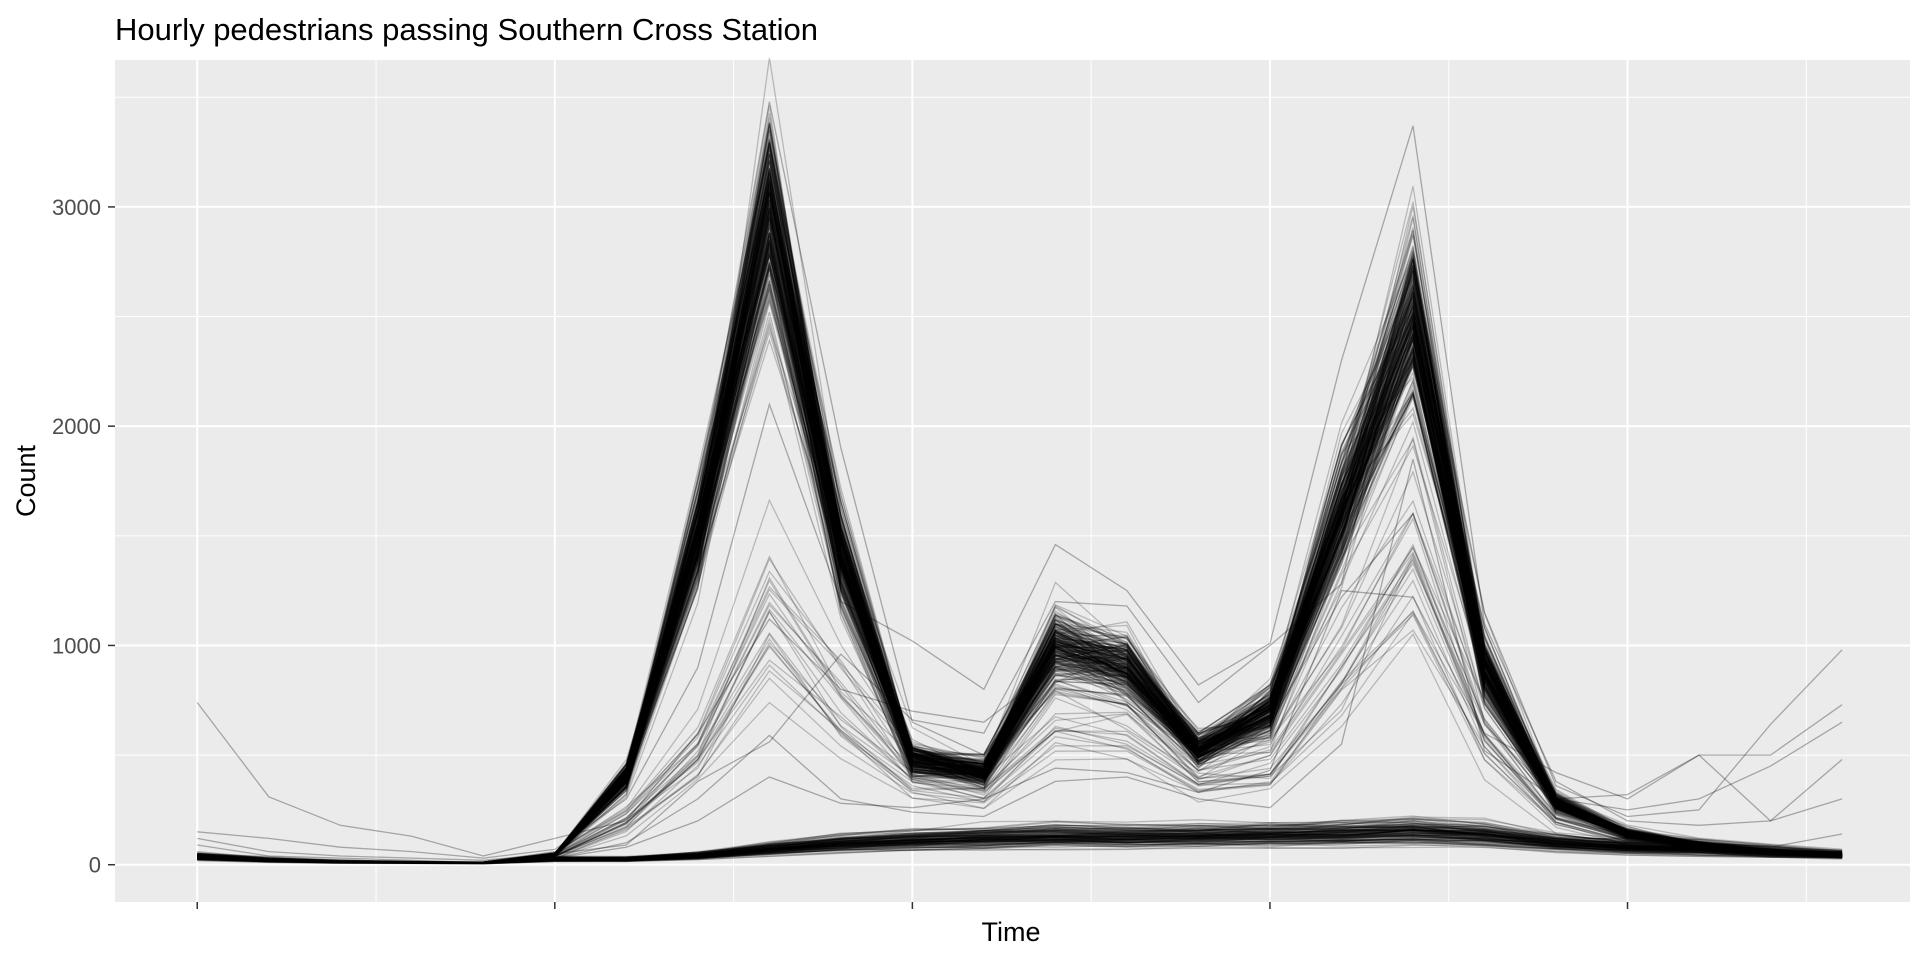 This screenshot has height=960, width=1920. Describe the element at coordinates (76, 426) in the screenshot. I see `y-tick-label: 2000` at that location.